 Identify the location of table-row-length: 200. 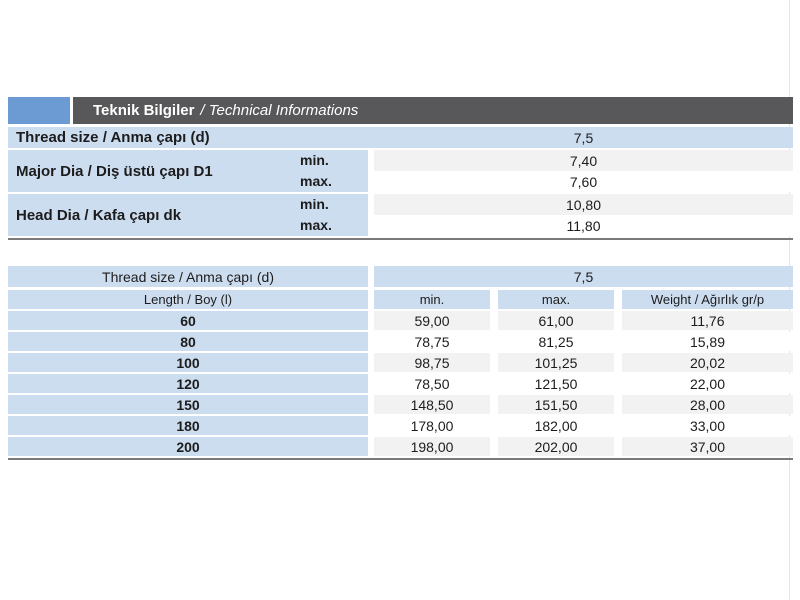
(188, 446).